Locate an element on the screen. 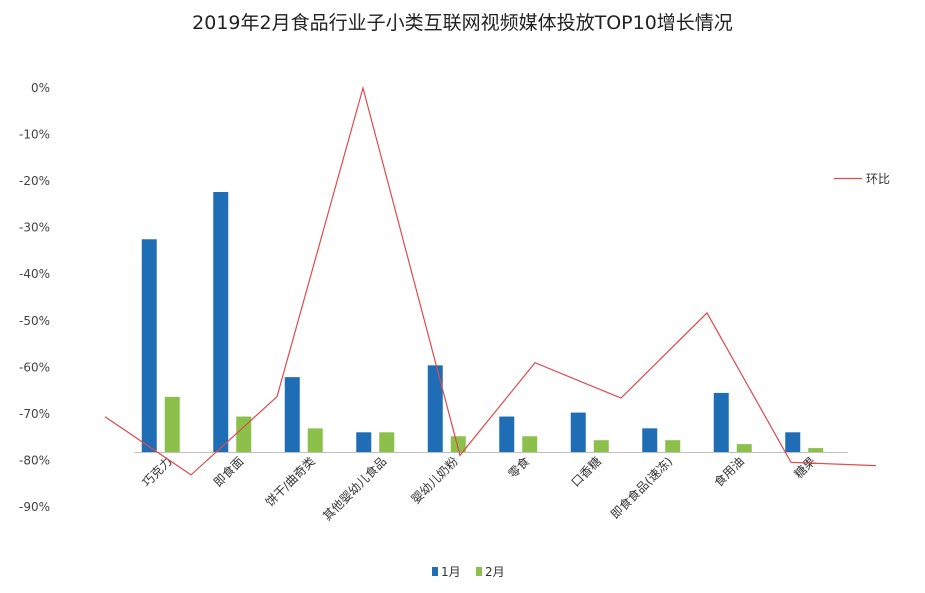  y-tick-label: 0% is located at coordinates (40, 88).